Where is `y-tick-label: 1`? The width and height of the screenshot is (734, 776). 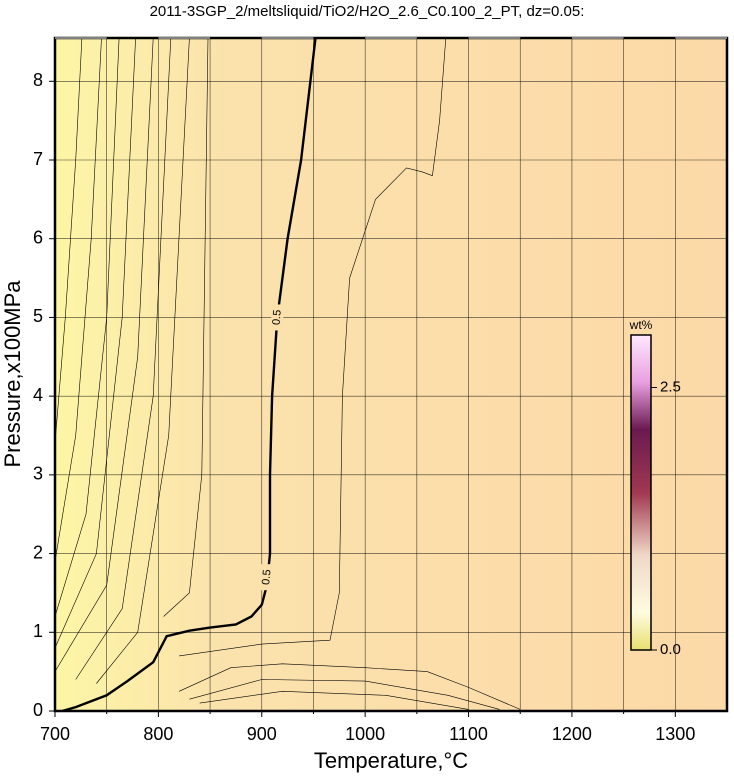 y-tick-label: 1 is located at coordinates (38, 631).